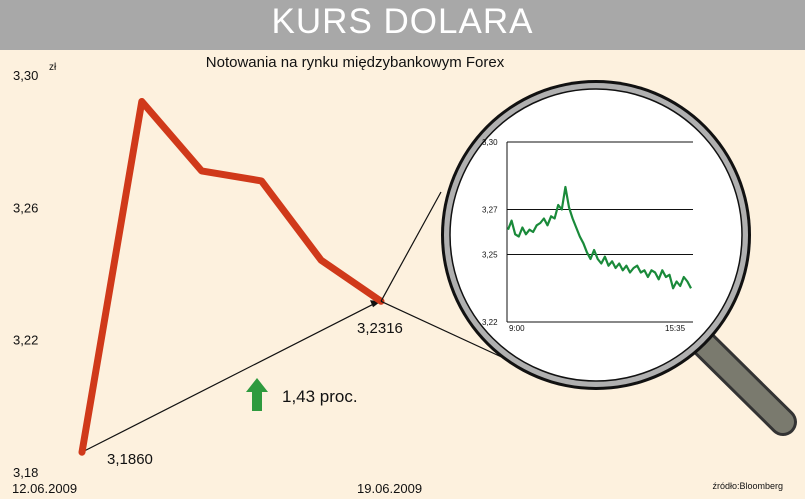 This screenshot has width=805, height=499. Describe the element at coordinates (53, 67) in the screenshot. I see `unit-label: zł` at that location.